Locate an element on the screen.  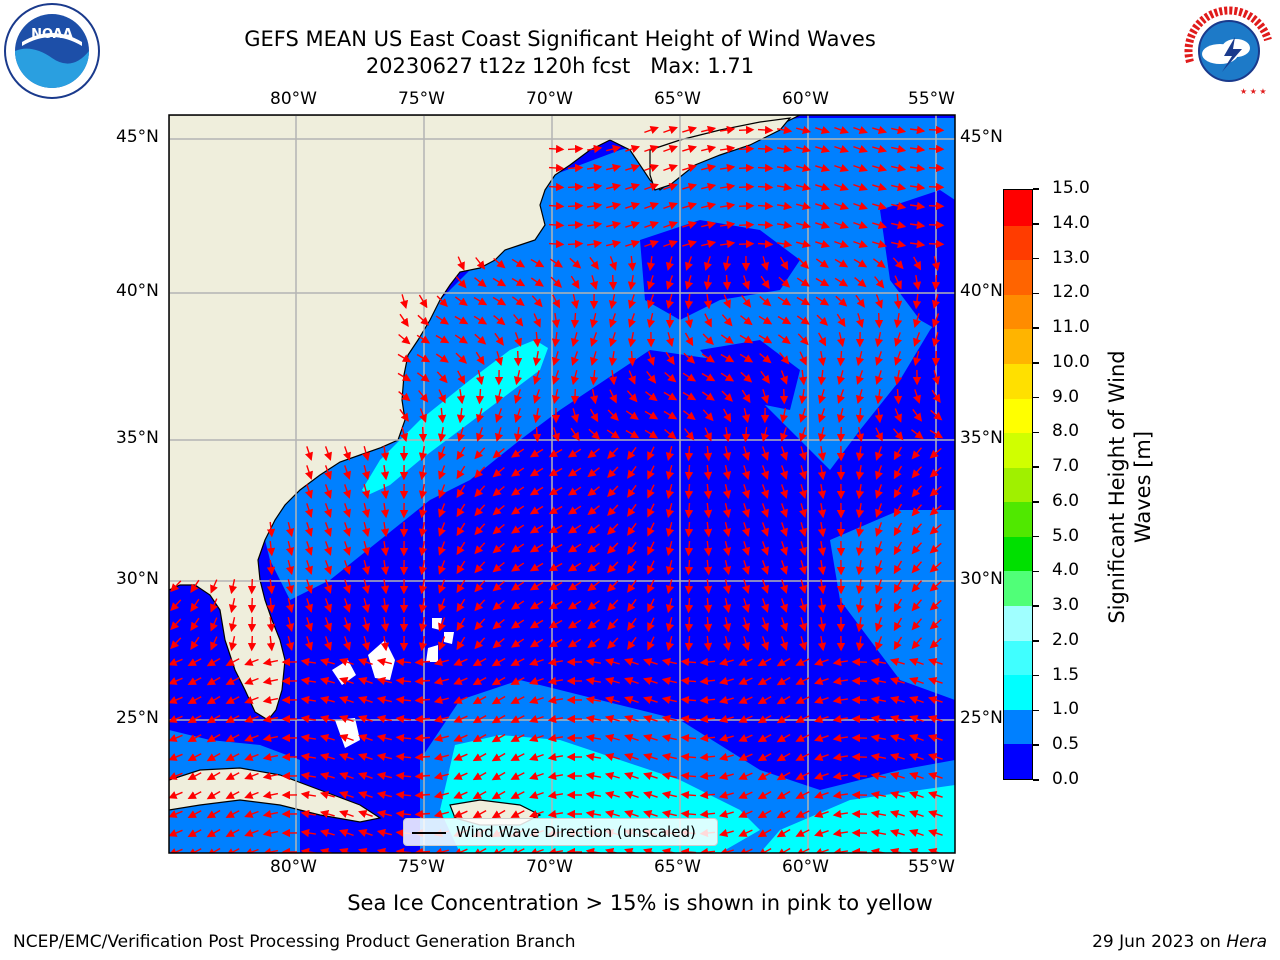
lat-tick-left: 25°N is located at coordinates (137, 718).